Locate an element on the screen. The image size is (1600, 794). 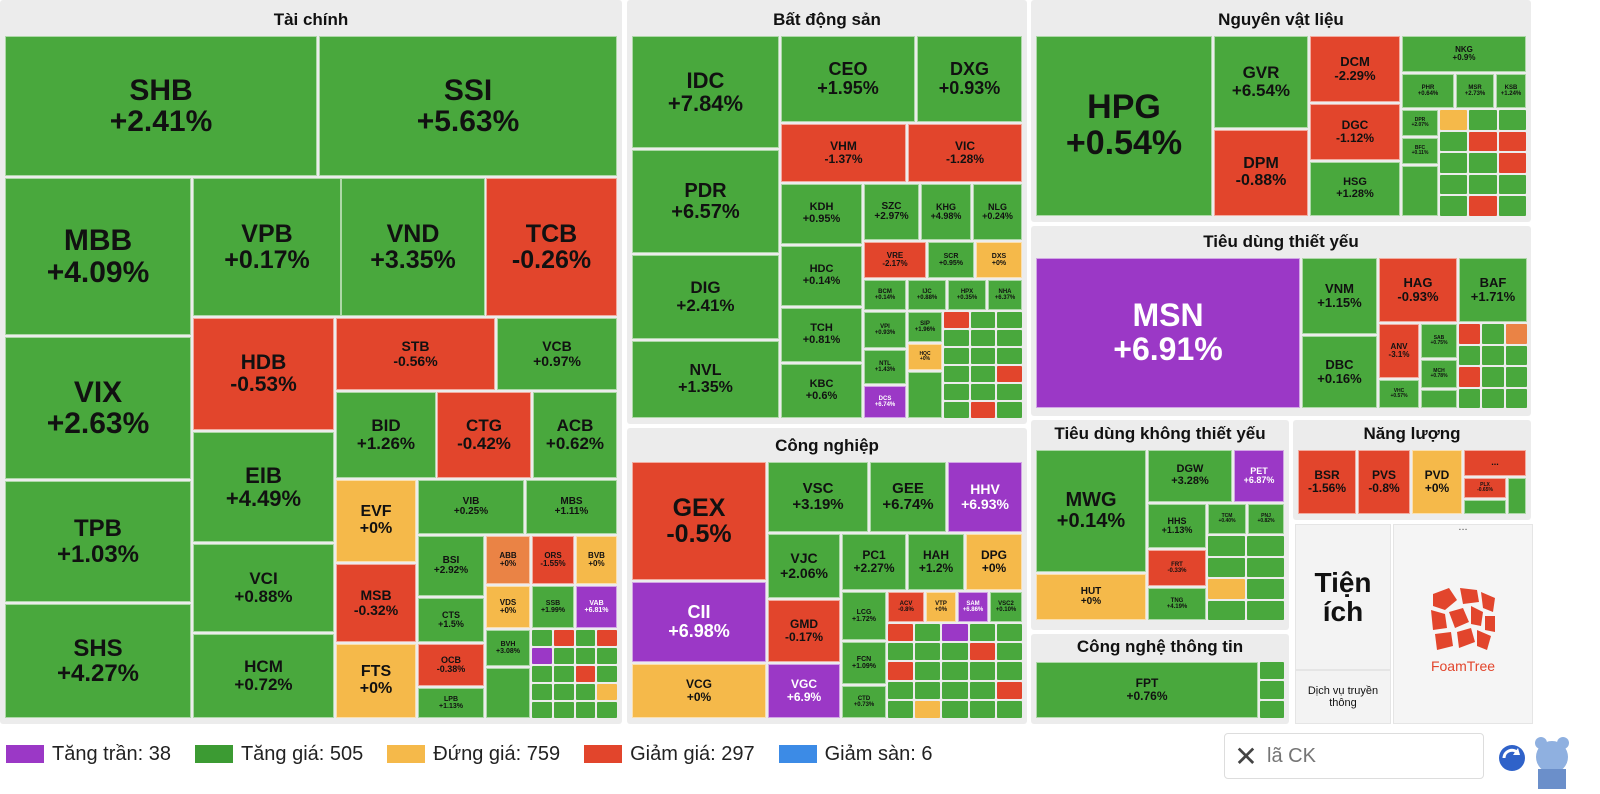
tile-dig: DIG +2.41% is located at coordinates (705, 297).